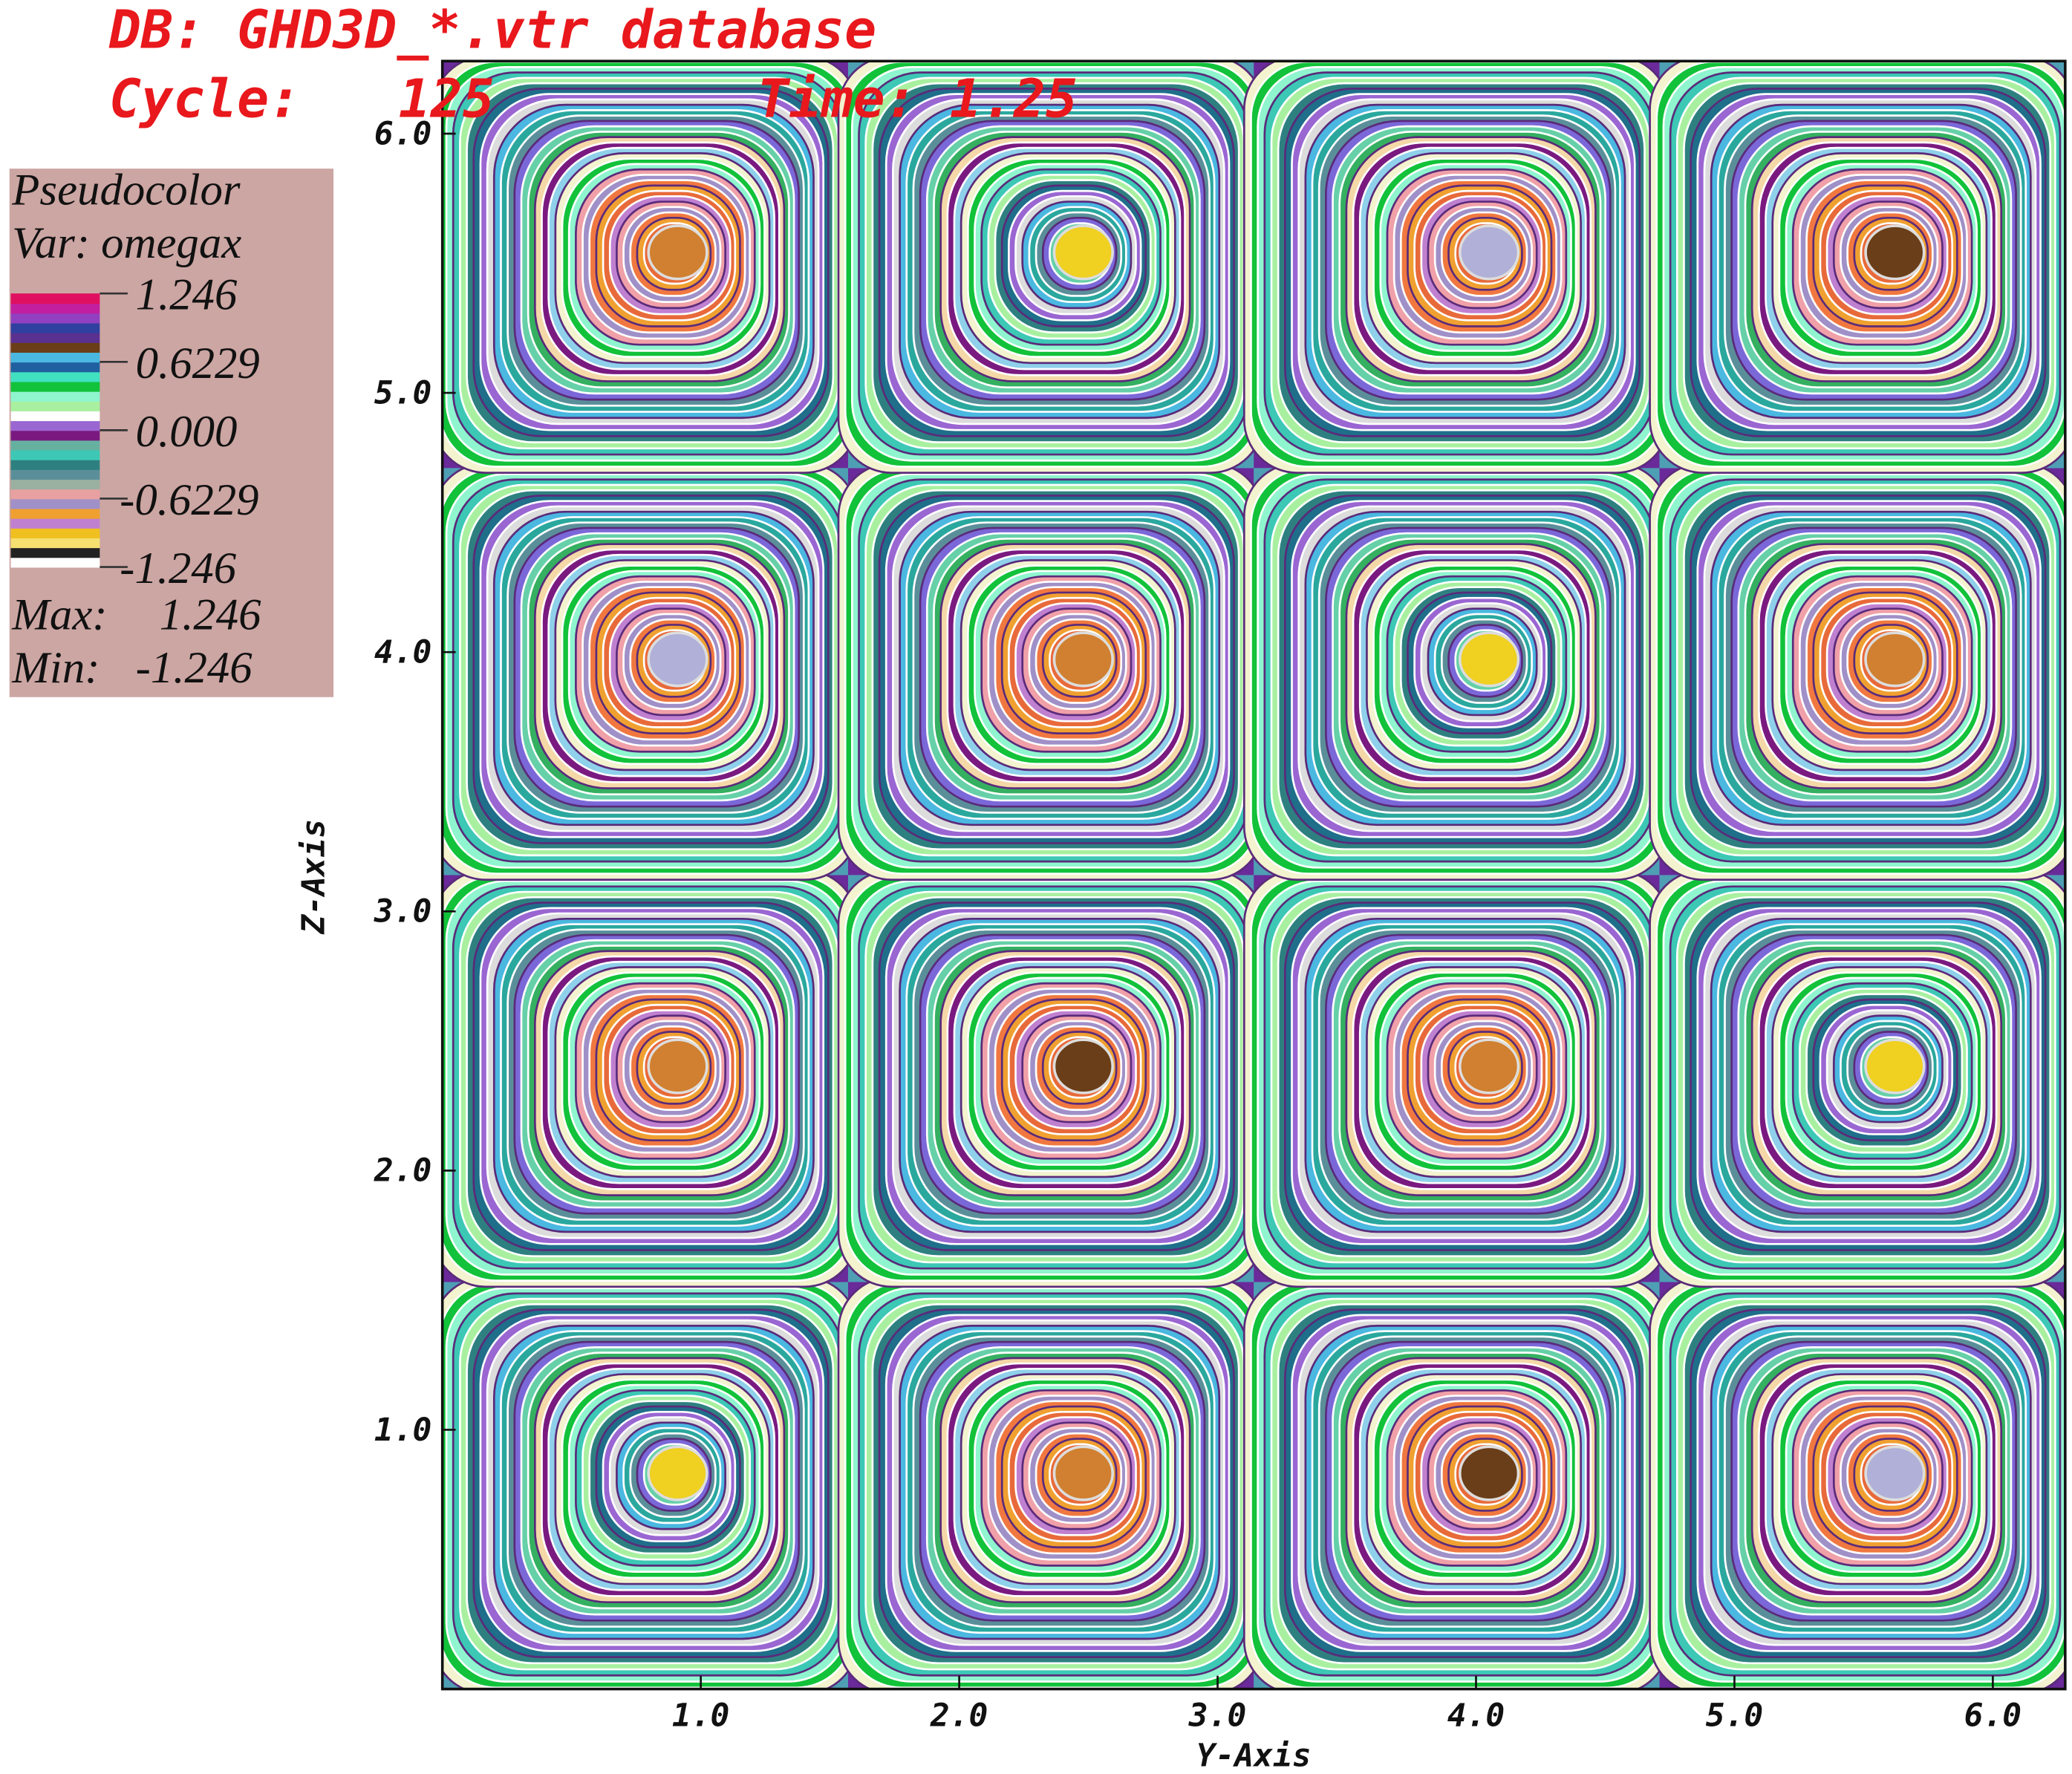  Describe the element at coordinates (701, 1716) in the screenshot. I see `x-tick-label: 1.0` at that location.